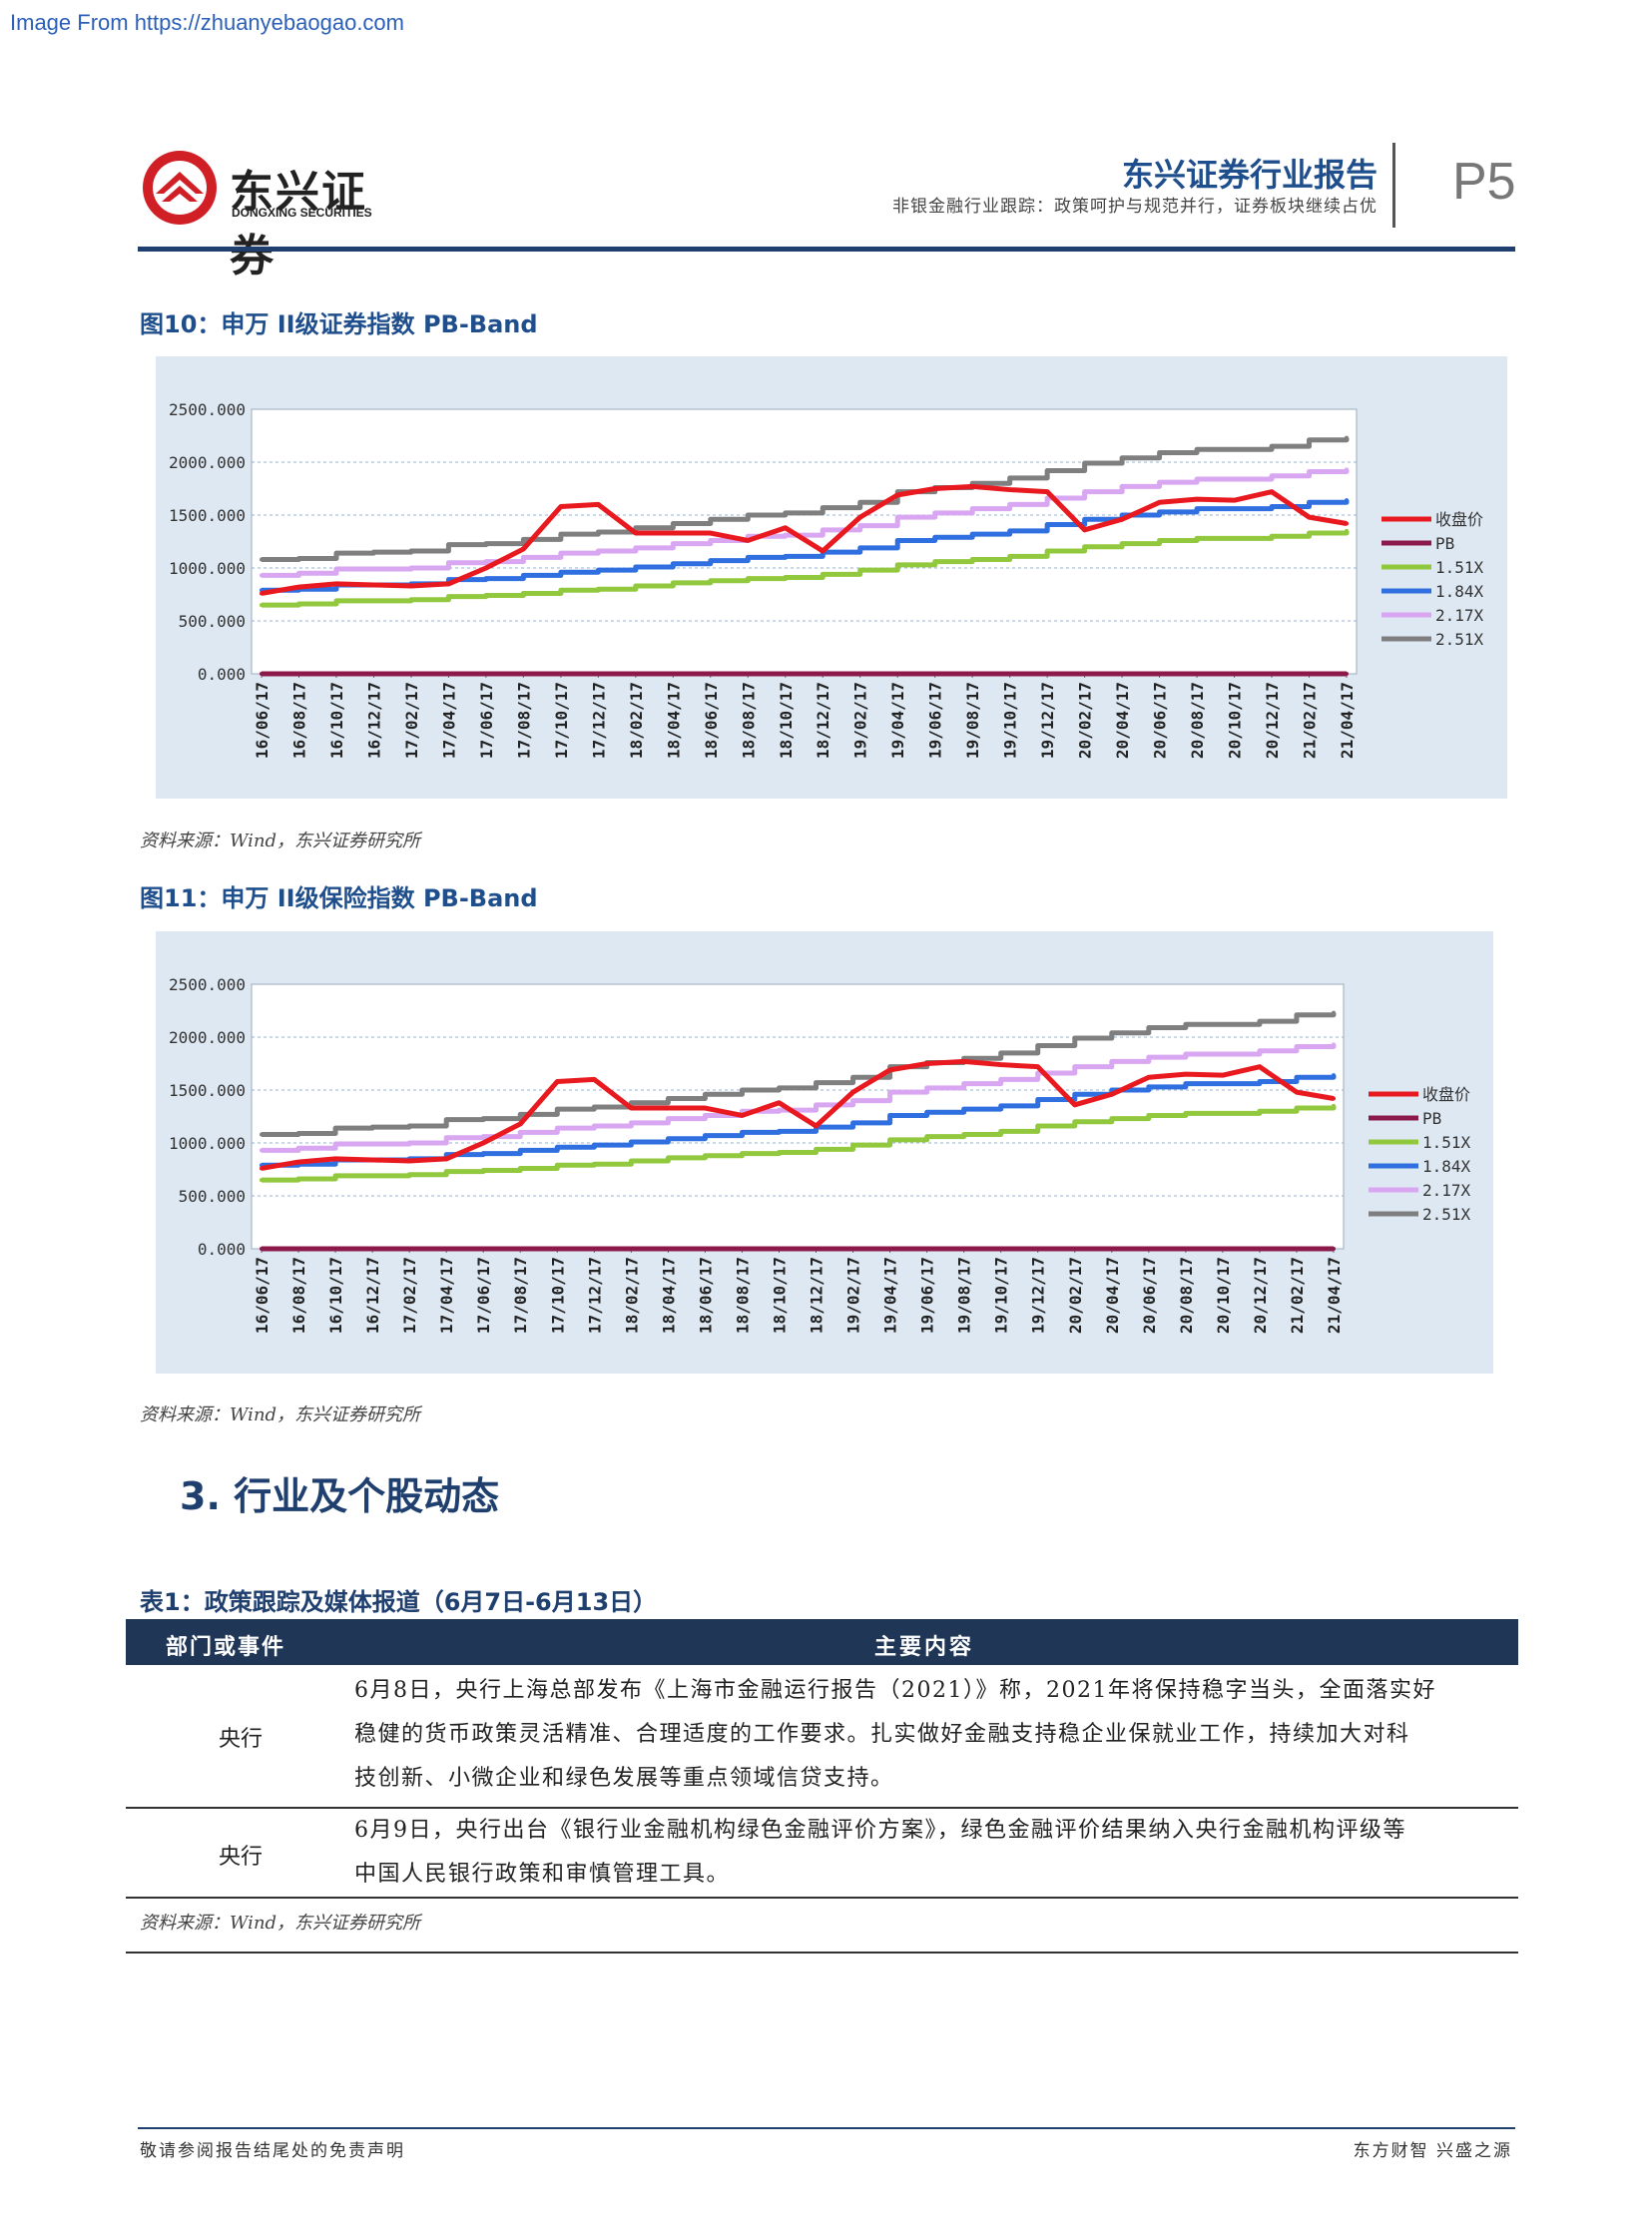 This screenshot has width=1652, height=2240. Describe the element at coordinates (860, 720) in the screenshot. I see `x-tick-label: 19/02/17` at that location.